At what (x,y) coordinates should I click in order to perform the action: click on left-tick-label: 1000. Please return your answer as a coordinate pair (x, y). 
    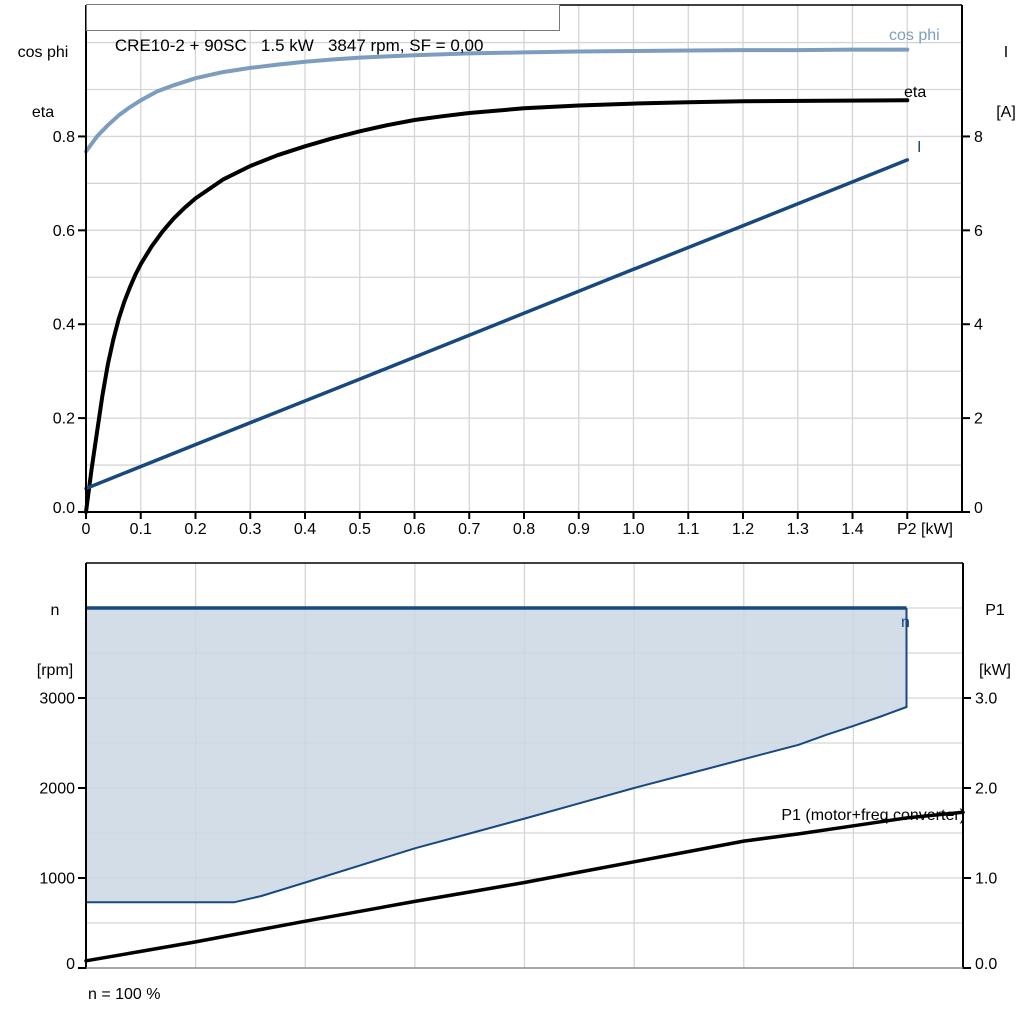
    Looking at the image, I should click on (57, 879).